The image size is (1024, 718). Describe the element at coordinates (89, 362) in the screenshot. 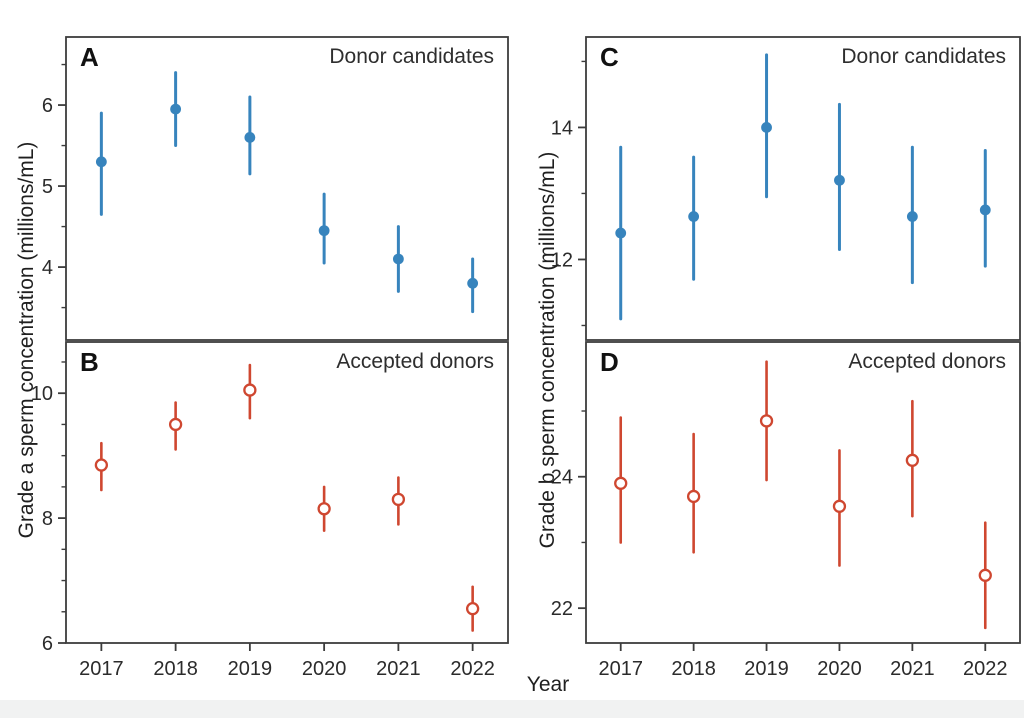

I see `panel-b-letter: B` at that location.